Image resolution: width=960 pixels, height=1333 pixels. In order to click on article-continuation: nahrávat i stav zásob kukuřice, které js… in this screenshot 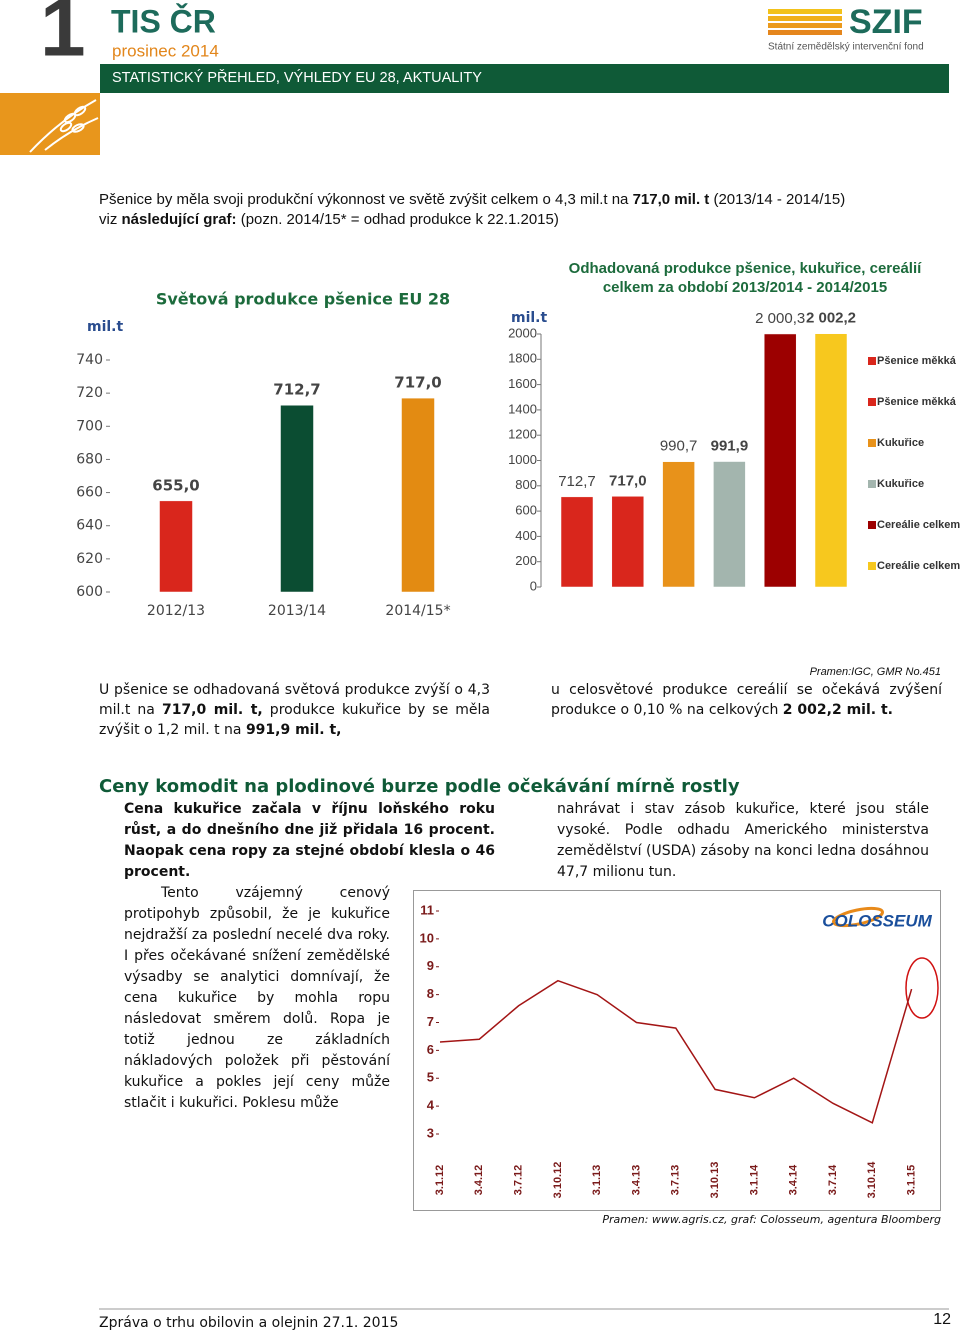, I will do `click(743, 840)`.